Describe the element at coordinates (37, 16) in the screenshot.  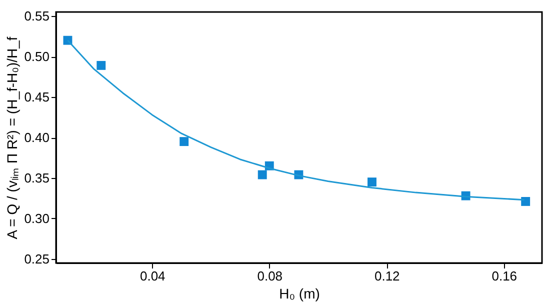
I see `y-tick-label: 0.55` at that location.